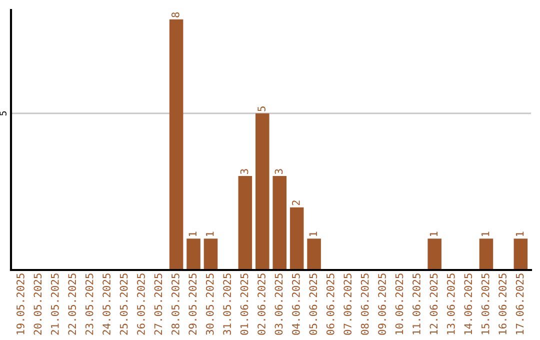  What do you see at coordinates (278, 304) in the screenshot?
I see `x-tick-label: 03.06.2025` at bounding box center [278, 304].